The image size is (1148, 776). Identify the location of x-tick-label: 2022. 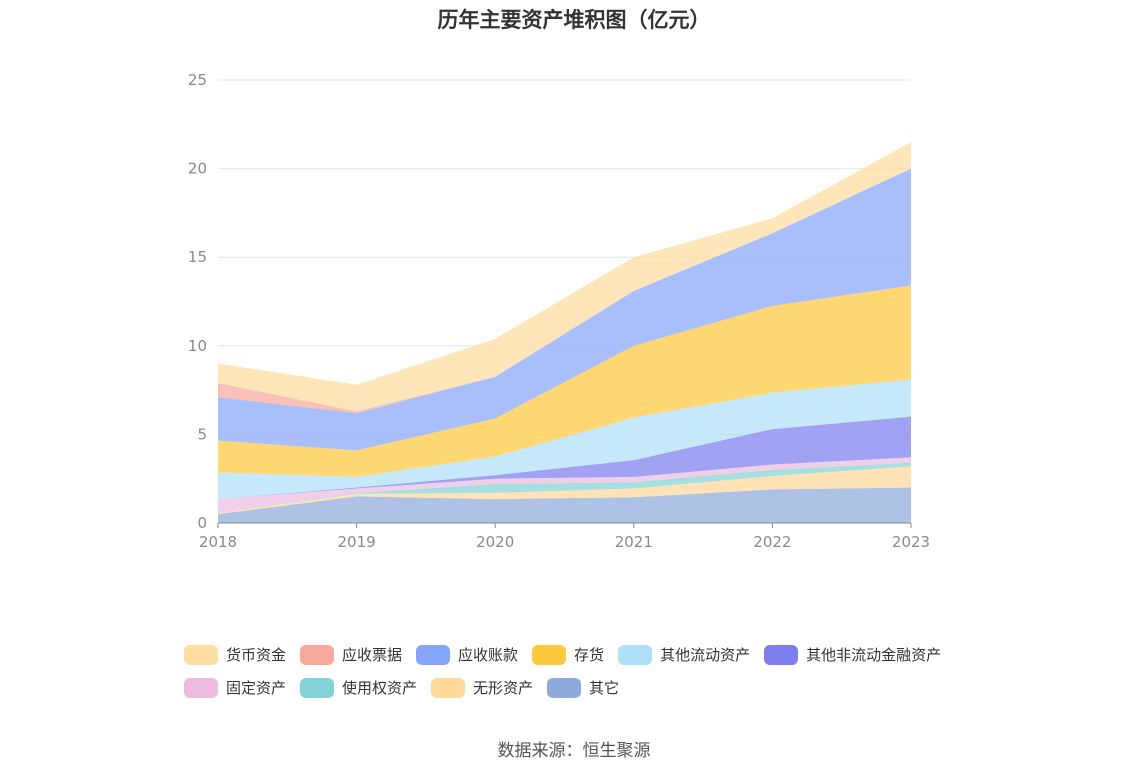
(772, 542).